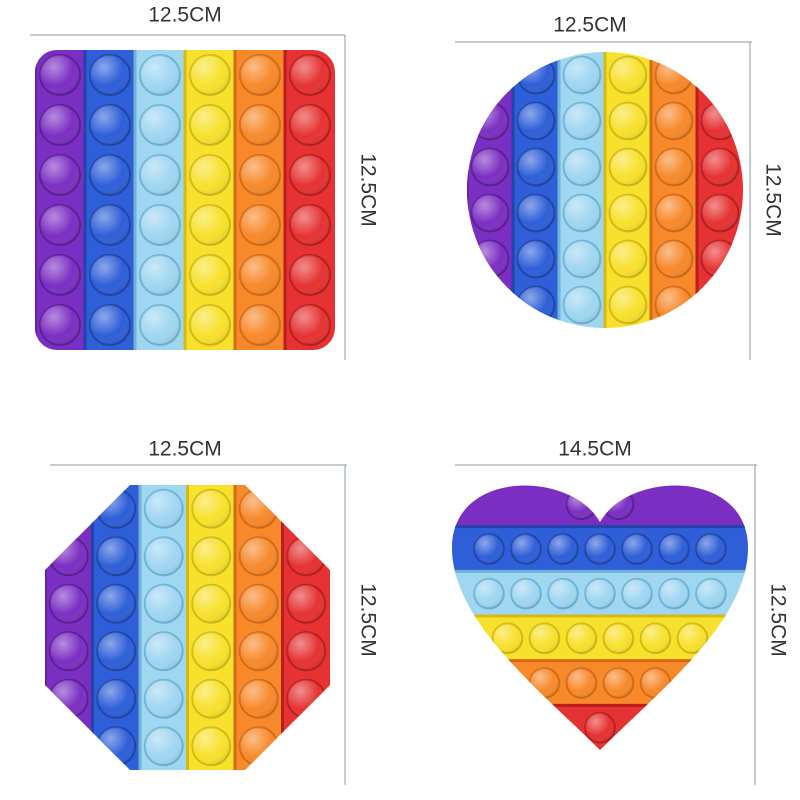 This screenshot has height=800, width=800. I want to click on width-label: 14.5CM, so click(595, 449).